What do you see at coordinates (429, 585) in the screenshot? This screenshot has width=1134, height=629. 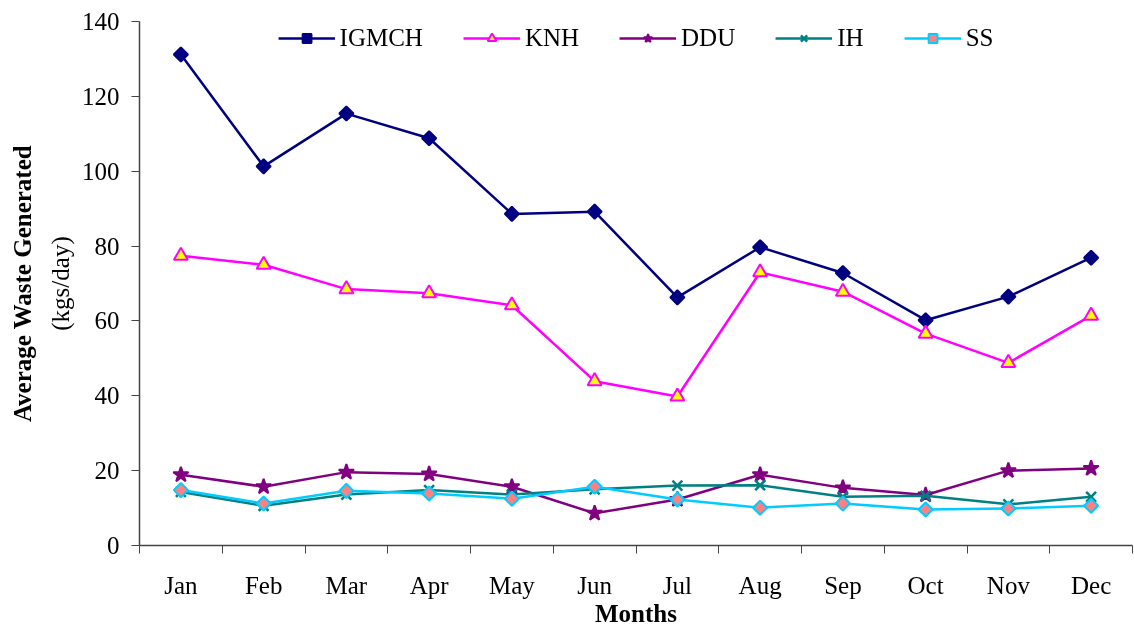 I see `x-tick-label: Apr` at bounding box center [429, 585].